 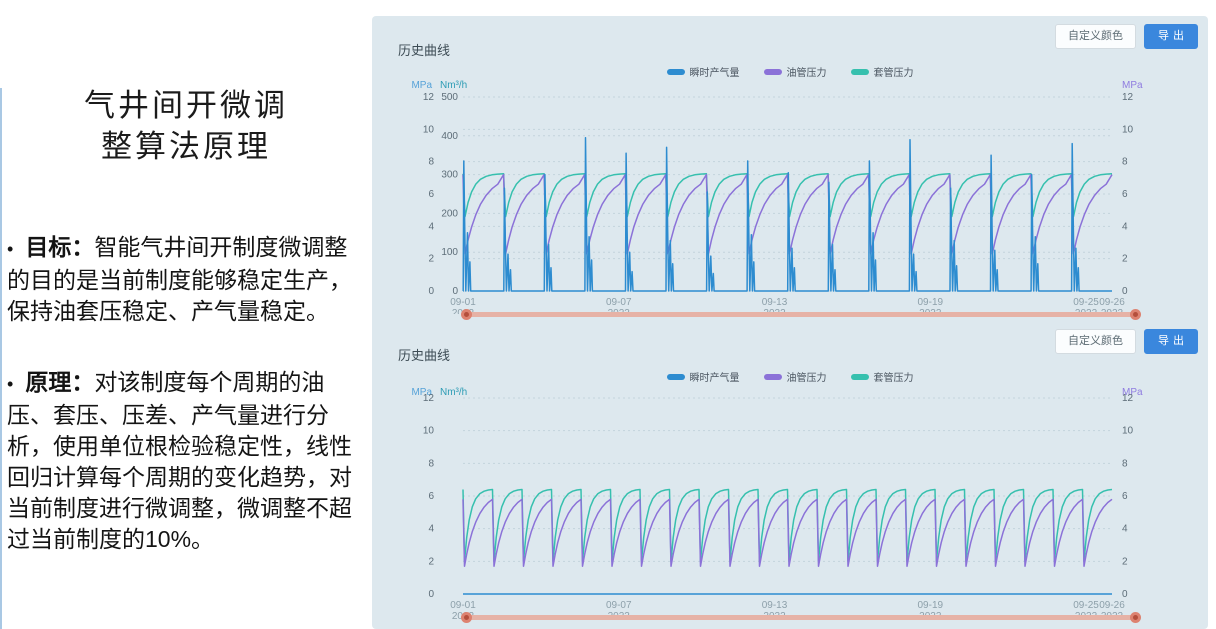 I want to click on slide-title: 气井间开微调 整算法原理, so click(x=186, y=127).